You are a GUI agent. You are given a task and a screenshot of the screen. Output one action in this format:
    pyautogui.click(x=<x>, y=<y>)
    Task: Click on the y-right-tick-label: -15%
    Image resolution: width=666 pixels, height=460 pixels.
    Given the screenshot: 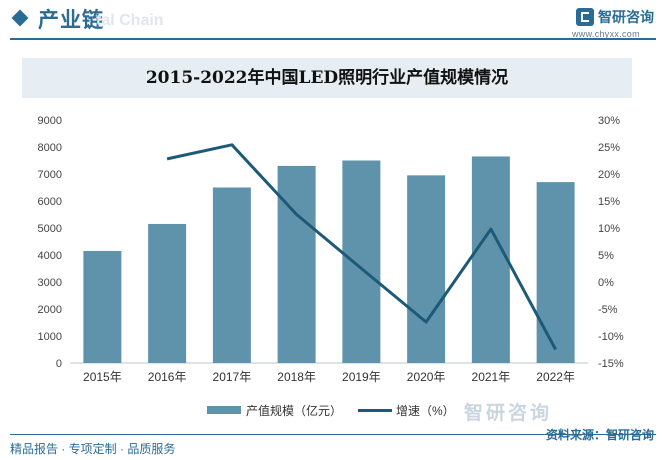 What is the action you would take?
    pyautogui.click(x=611, y=364)
    